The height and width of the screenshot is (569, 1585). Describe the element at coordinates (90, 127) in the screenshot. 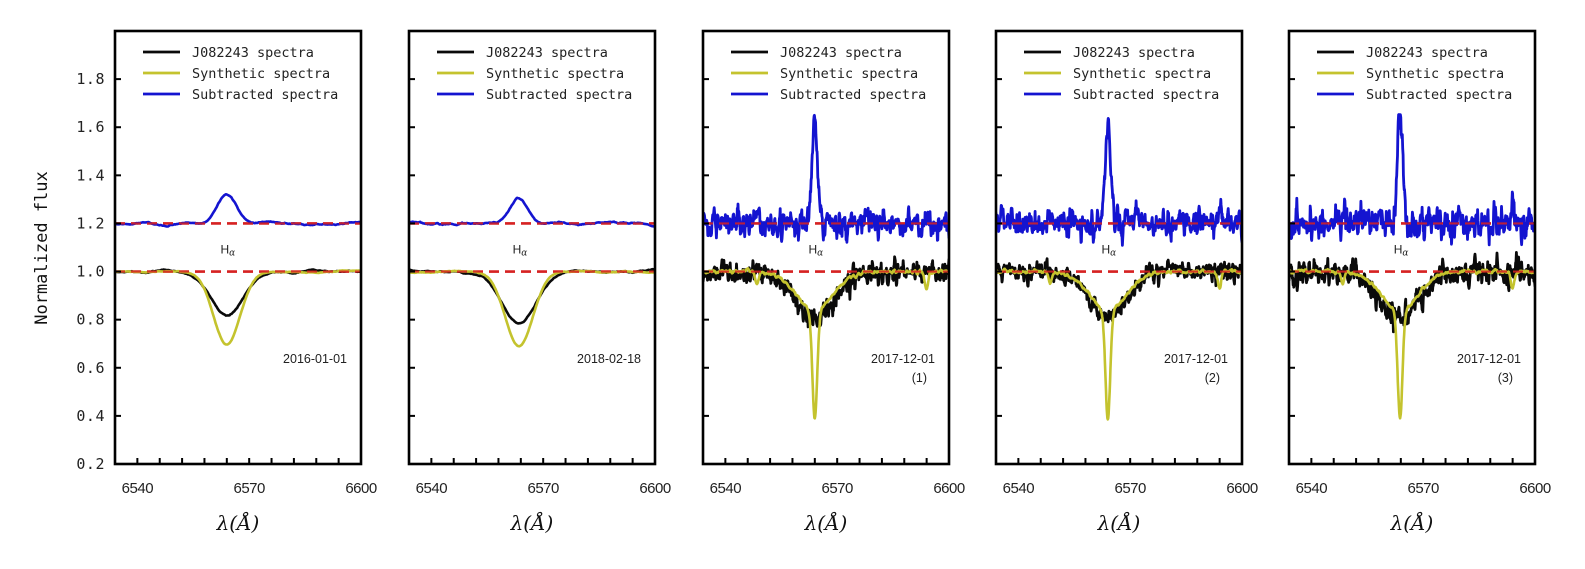

I see `y-tick-label: 1.6` at that location.